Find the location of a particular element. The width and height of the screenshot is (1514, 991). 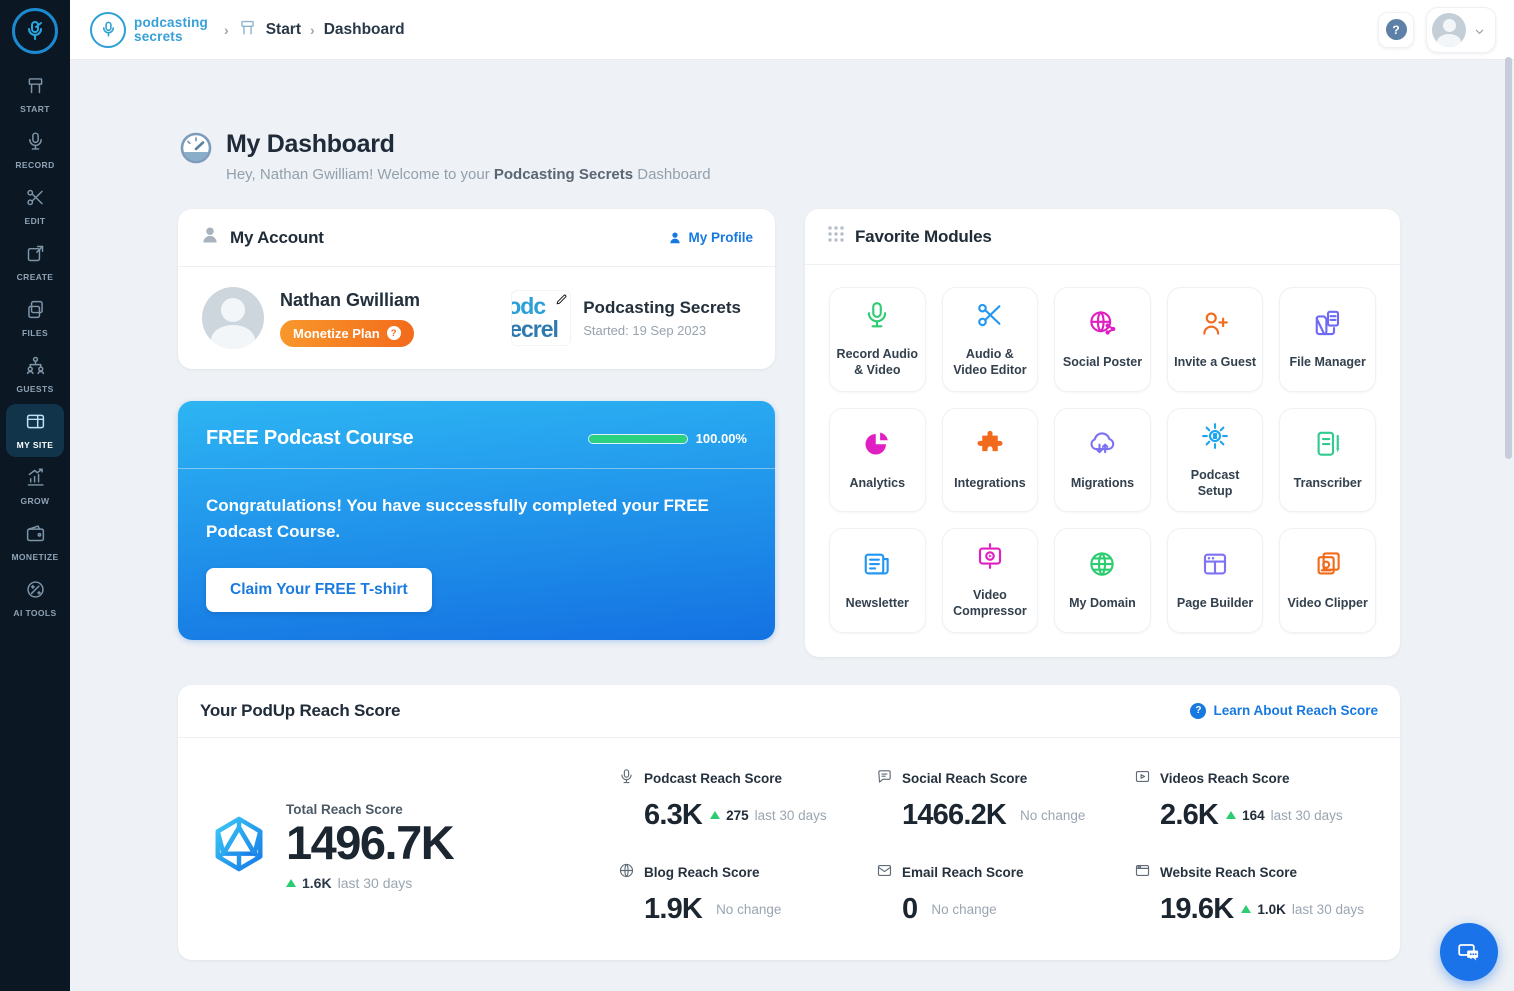

videos-reach-score: Videos Reach Score 2.6K 164 last 30 days is located at coordinates (1251, 800).